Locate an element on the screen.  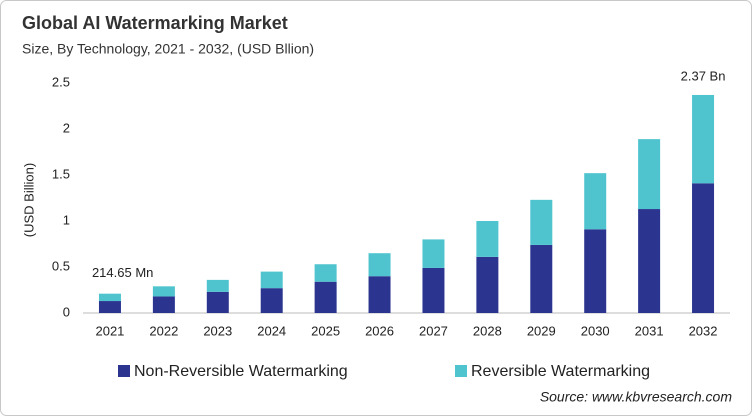
source: Source: www.kbvresearch.com is located at coordinates (636, 397).